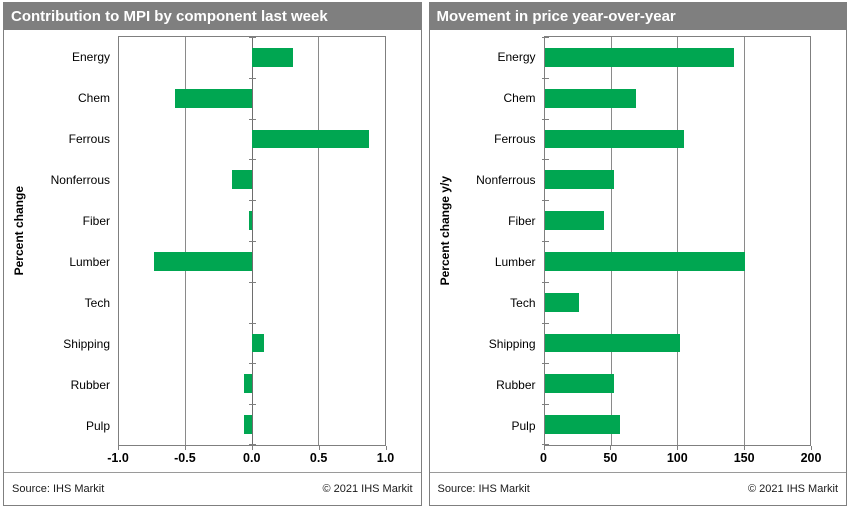 Image resolution: width=850 pixels, height=508 pixels. Describe the element at coordinates (523, 302) in the screenshot. I see `category-label-tech: Tech` at that location.